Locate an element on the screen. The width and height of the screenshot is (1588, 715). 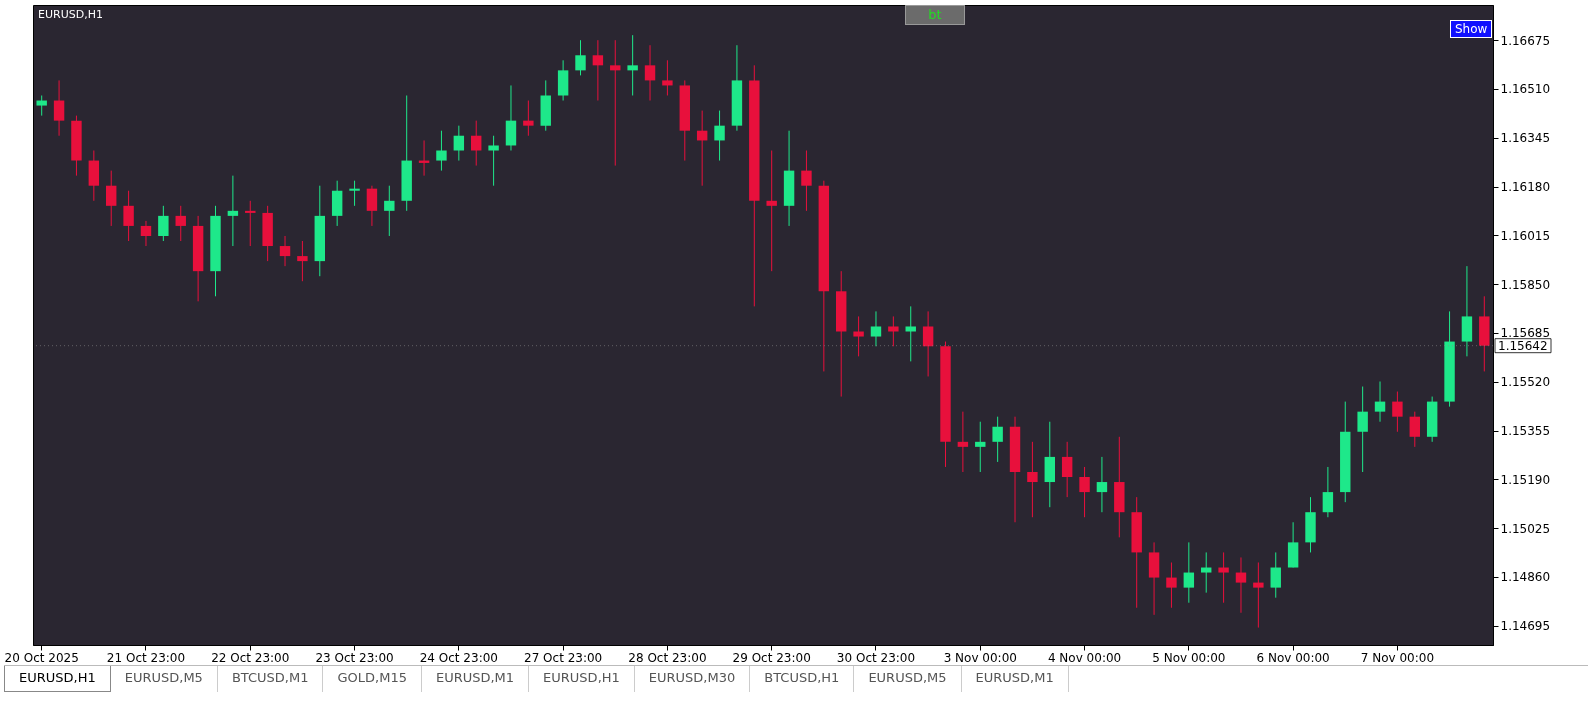
button: bt is located at coordinates (935, 15).